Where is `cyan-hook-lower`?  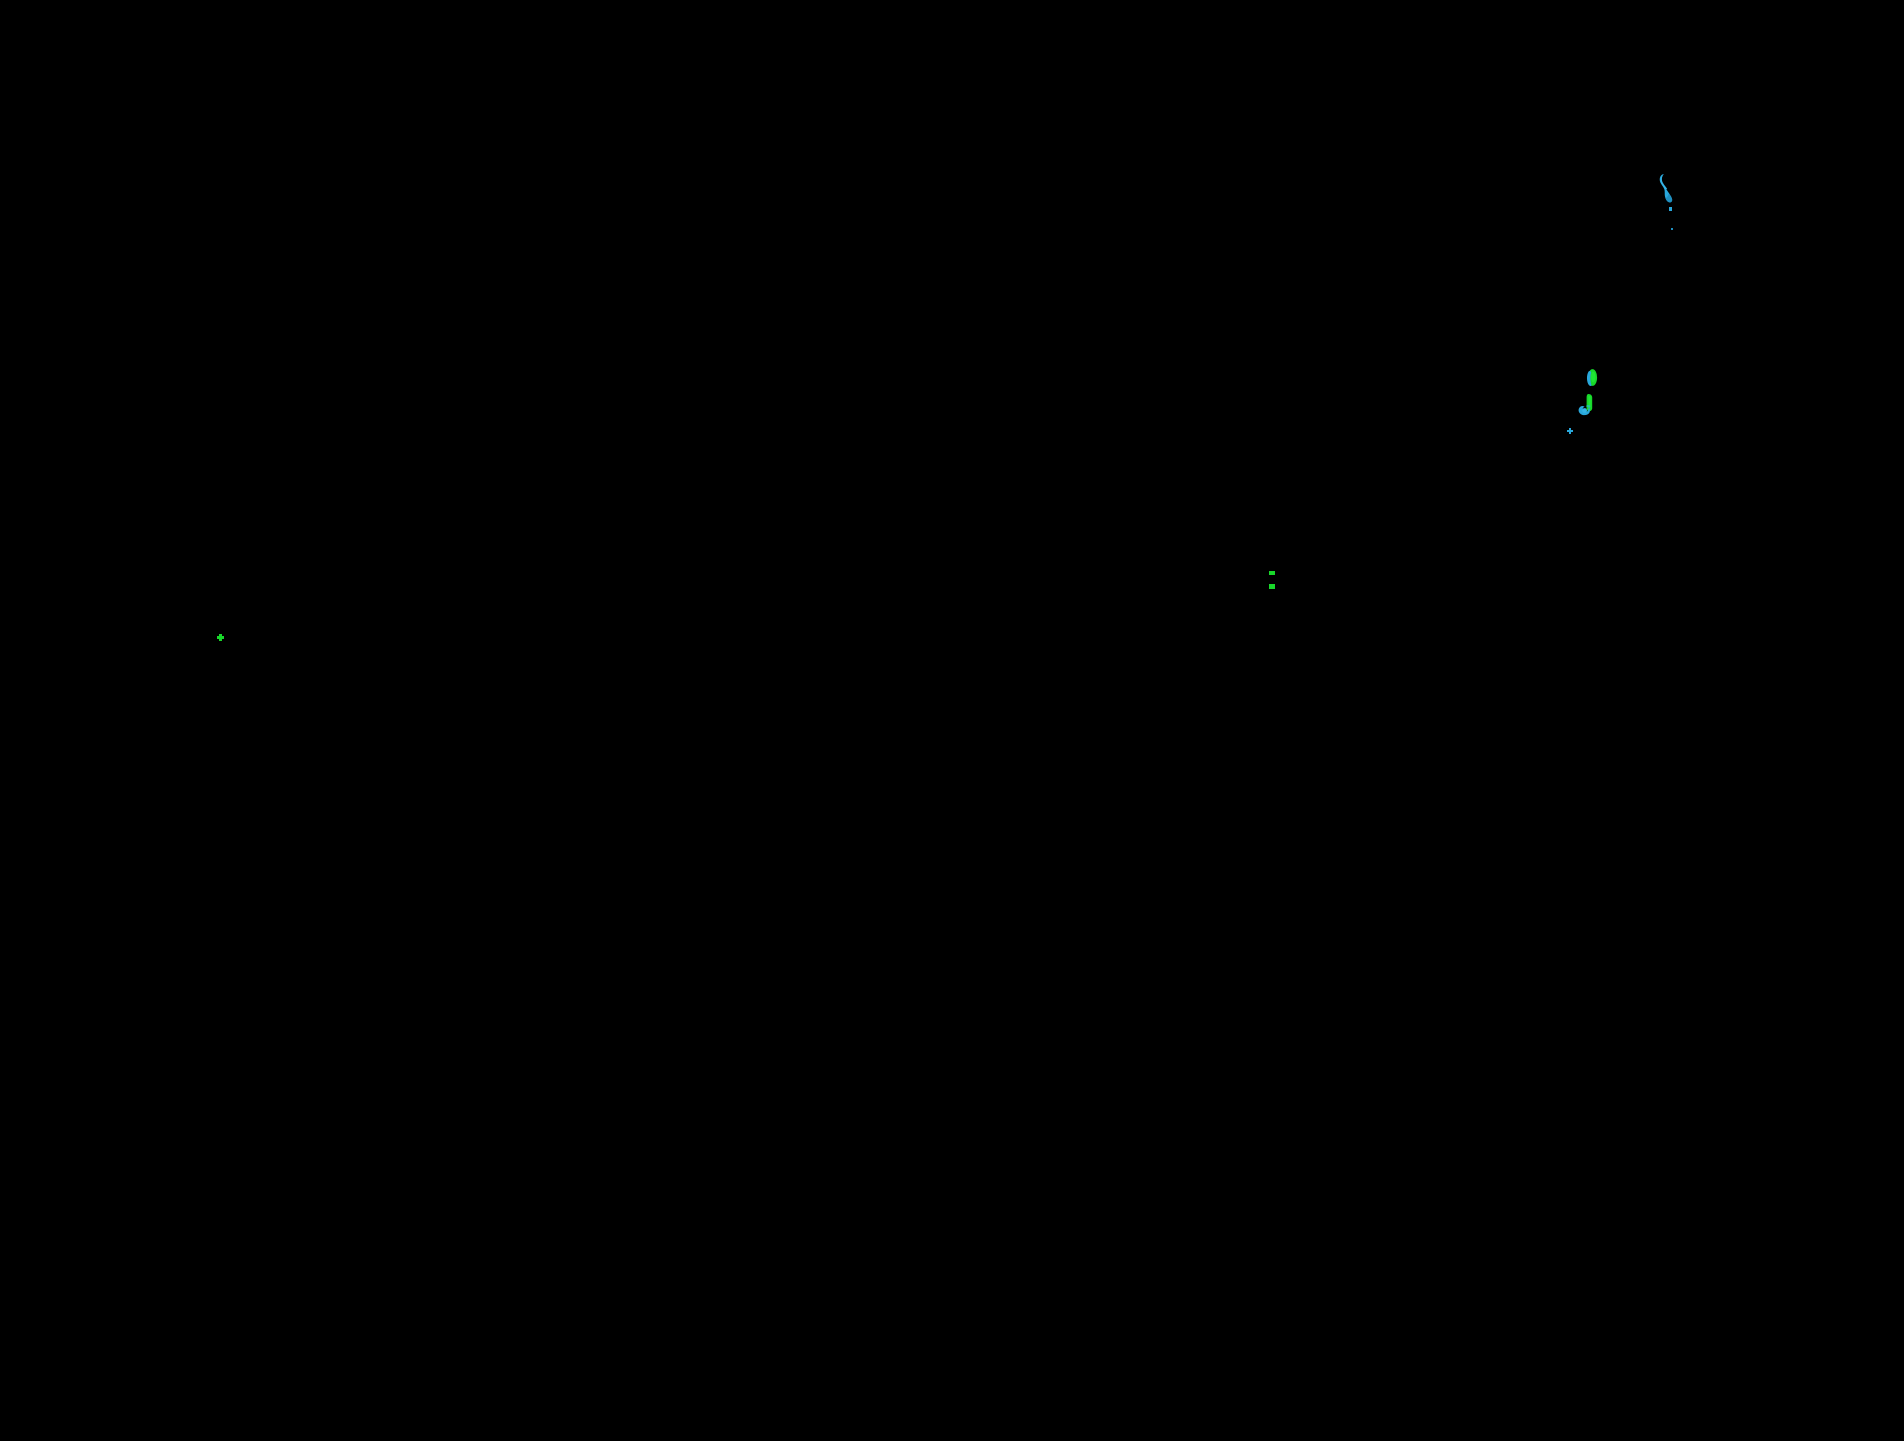
cyan-hook-lower is located at coordinates (1584, 410).